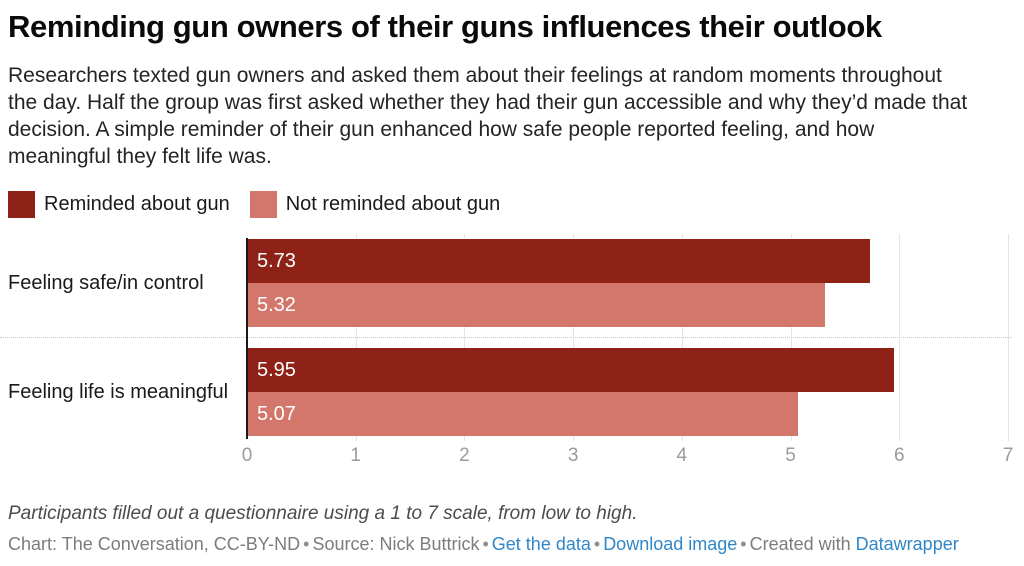 The width and height of the screenshot is (1024, 566). What do you see at coordinates (276, 414) in the screenshot?
I see `bar-value-label: 5.07` at bounding box center [276, 414].